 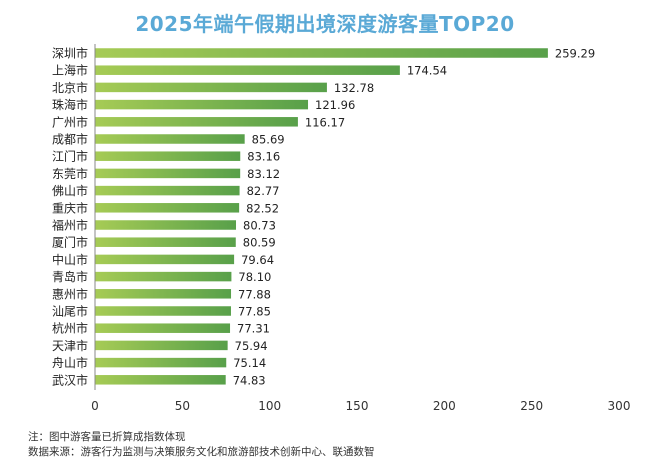 What do you see at coordinates (427, 71) in the screenshot?
I see `value-label: 174.54` at bounding box center [427, 71].